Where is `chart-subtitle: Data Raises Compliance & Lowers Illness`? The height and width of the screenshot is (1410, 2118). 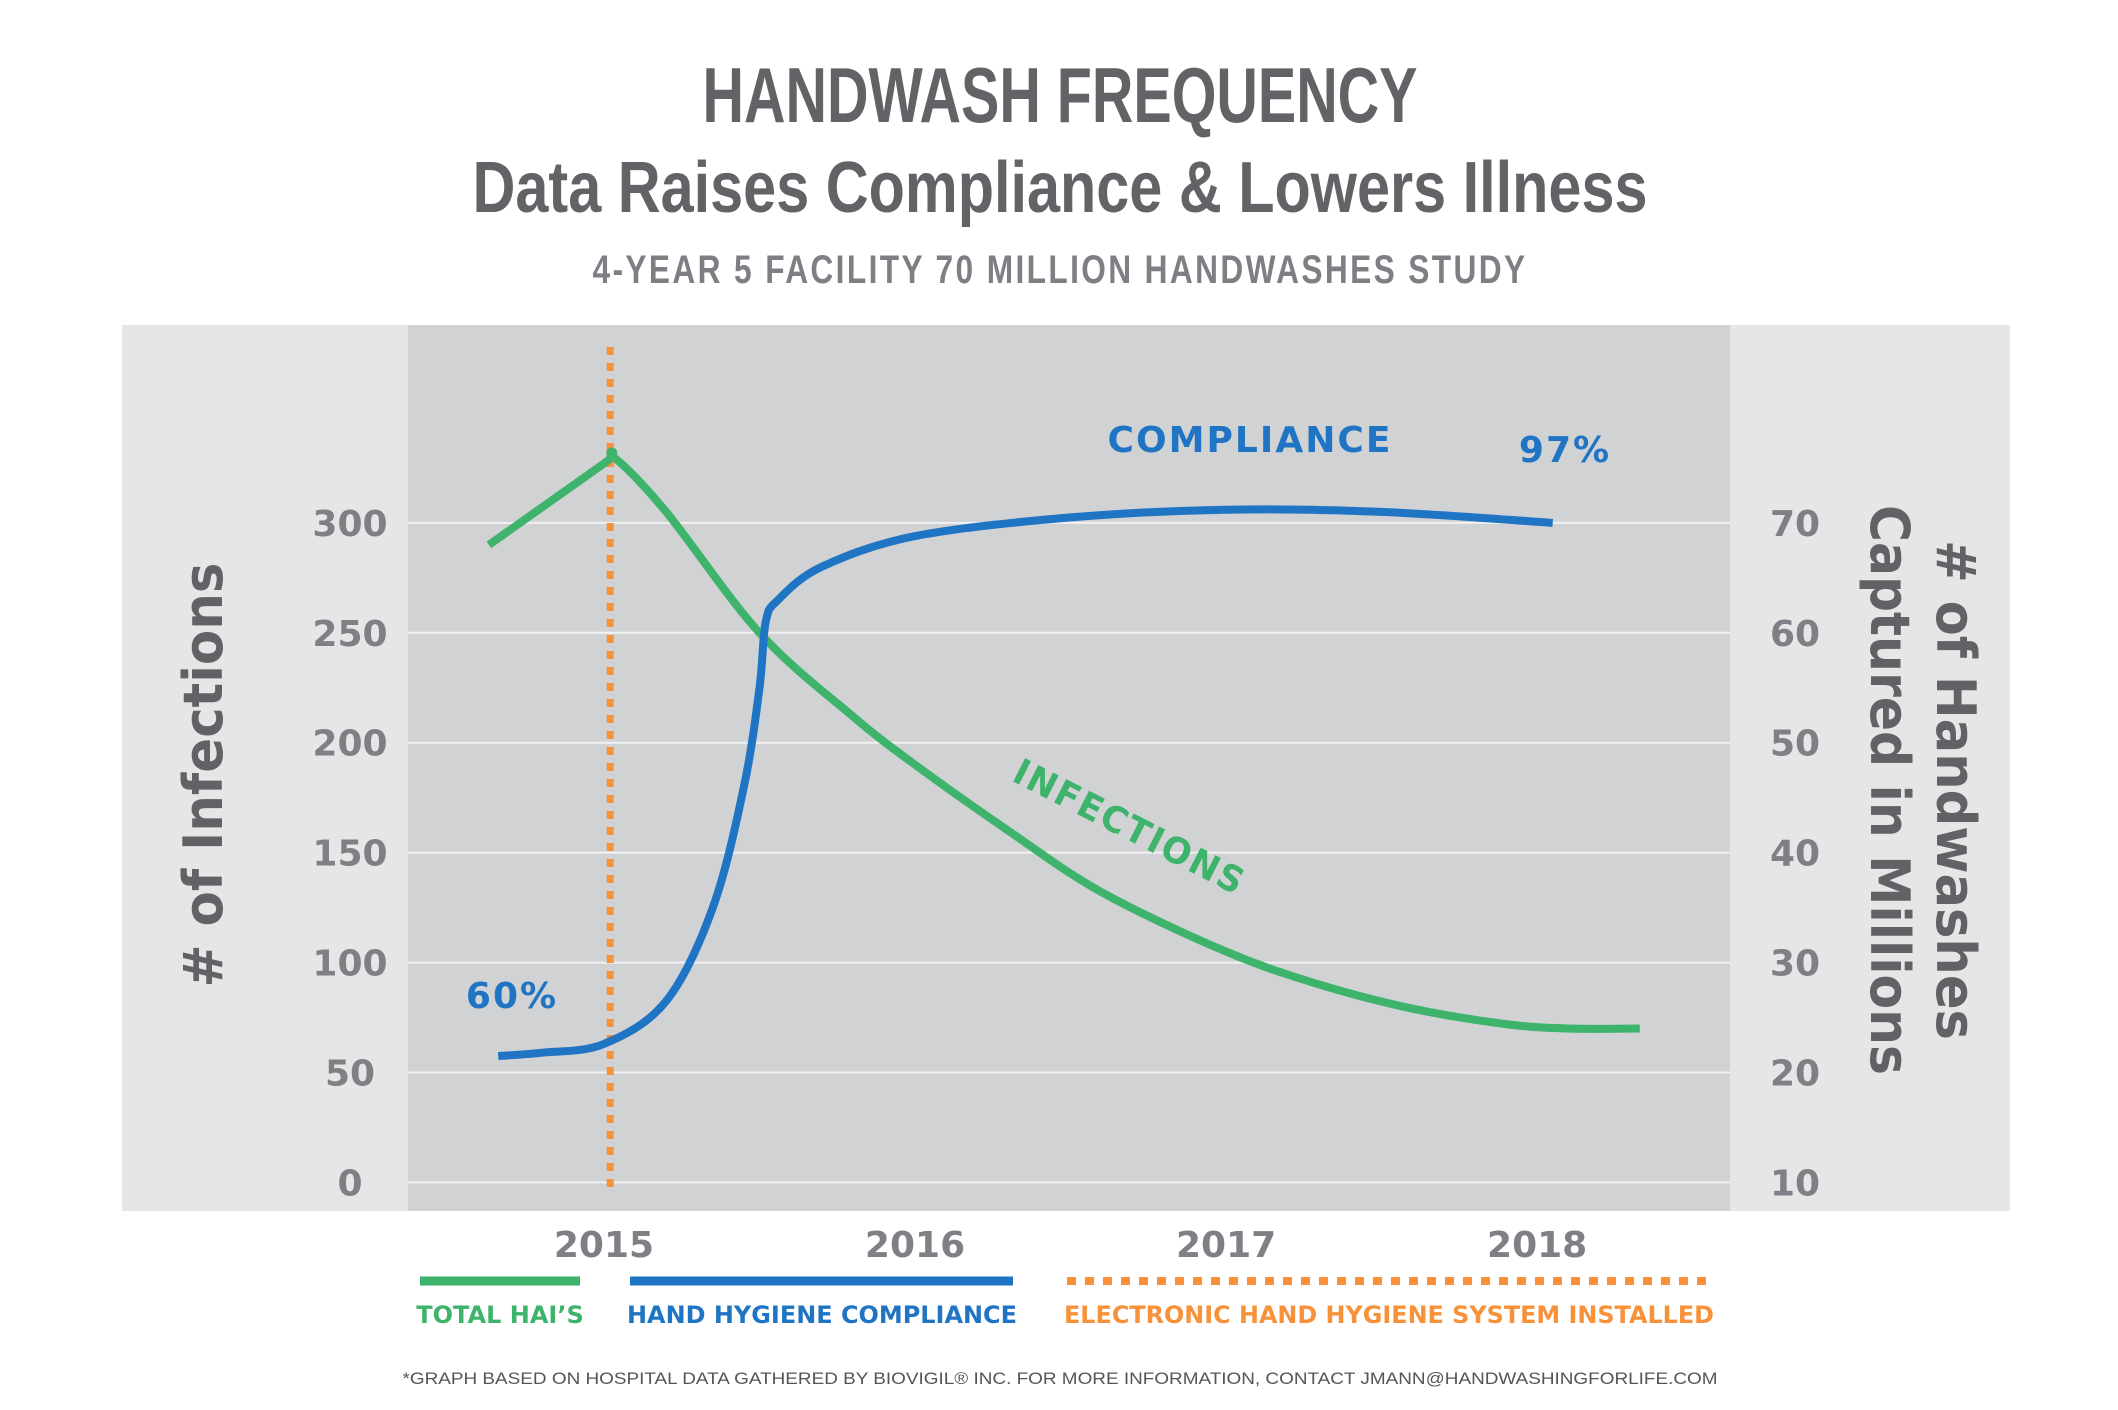 chart-subtitle: Data Raises Compliance & Lowers Illness is located at coordinates (1060, 188).